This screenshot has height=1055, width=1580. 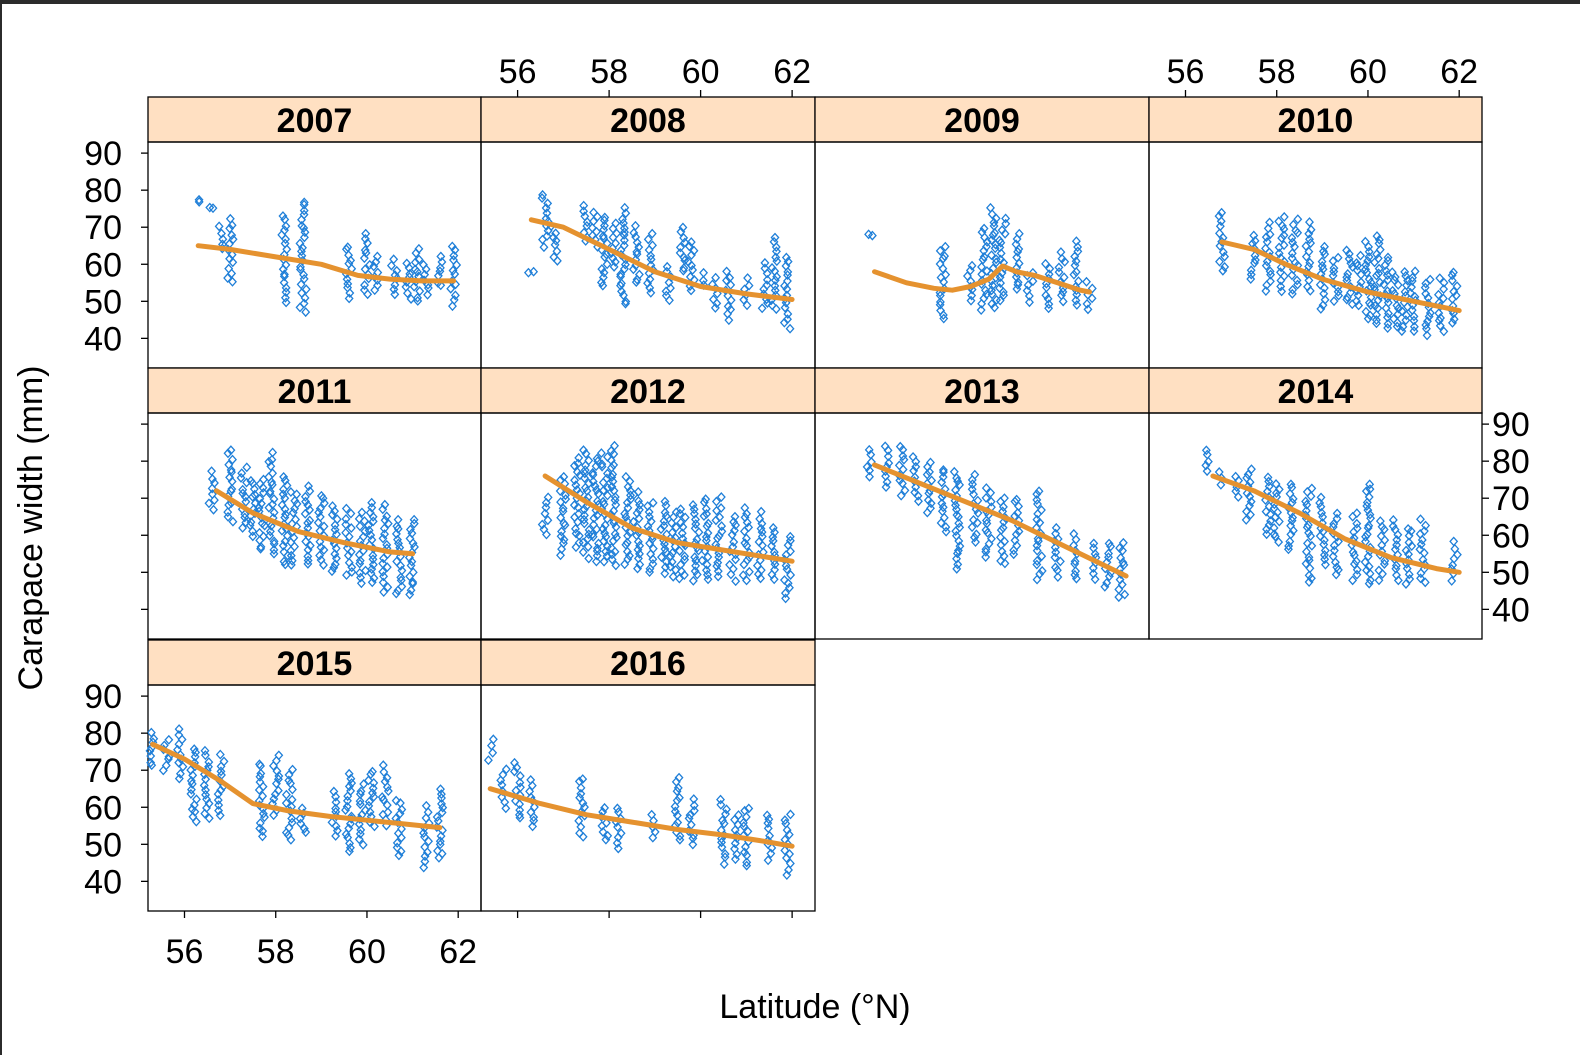 What do you see at coordinates (1331, 517) in the screenshot?
I see `points-2014` at bounding box center [1331, 517].